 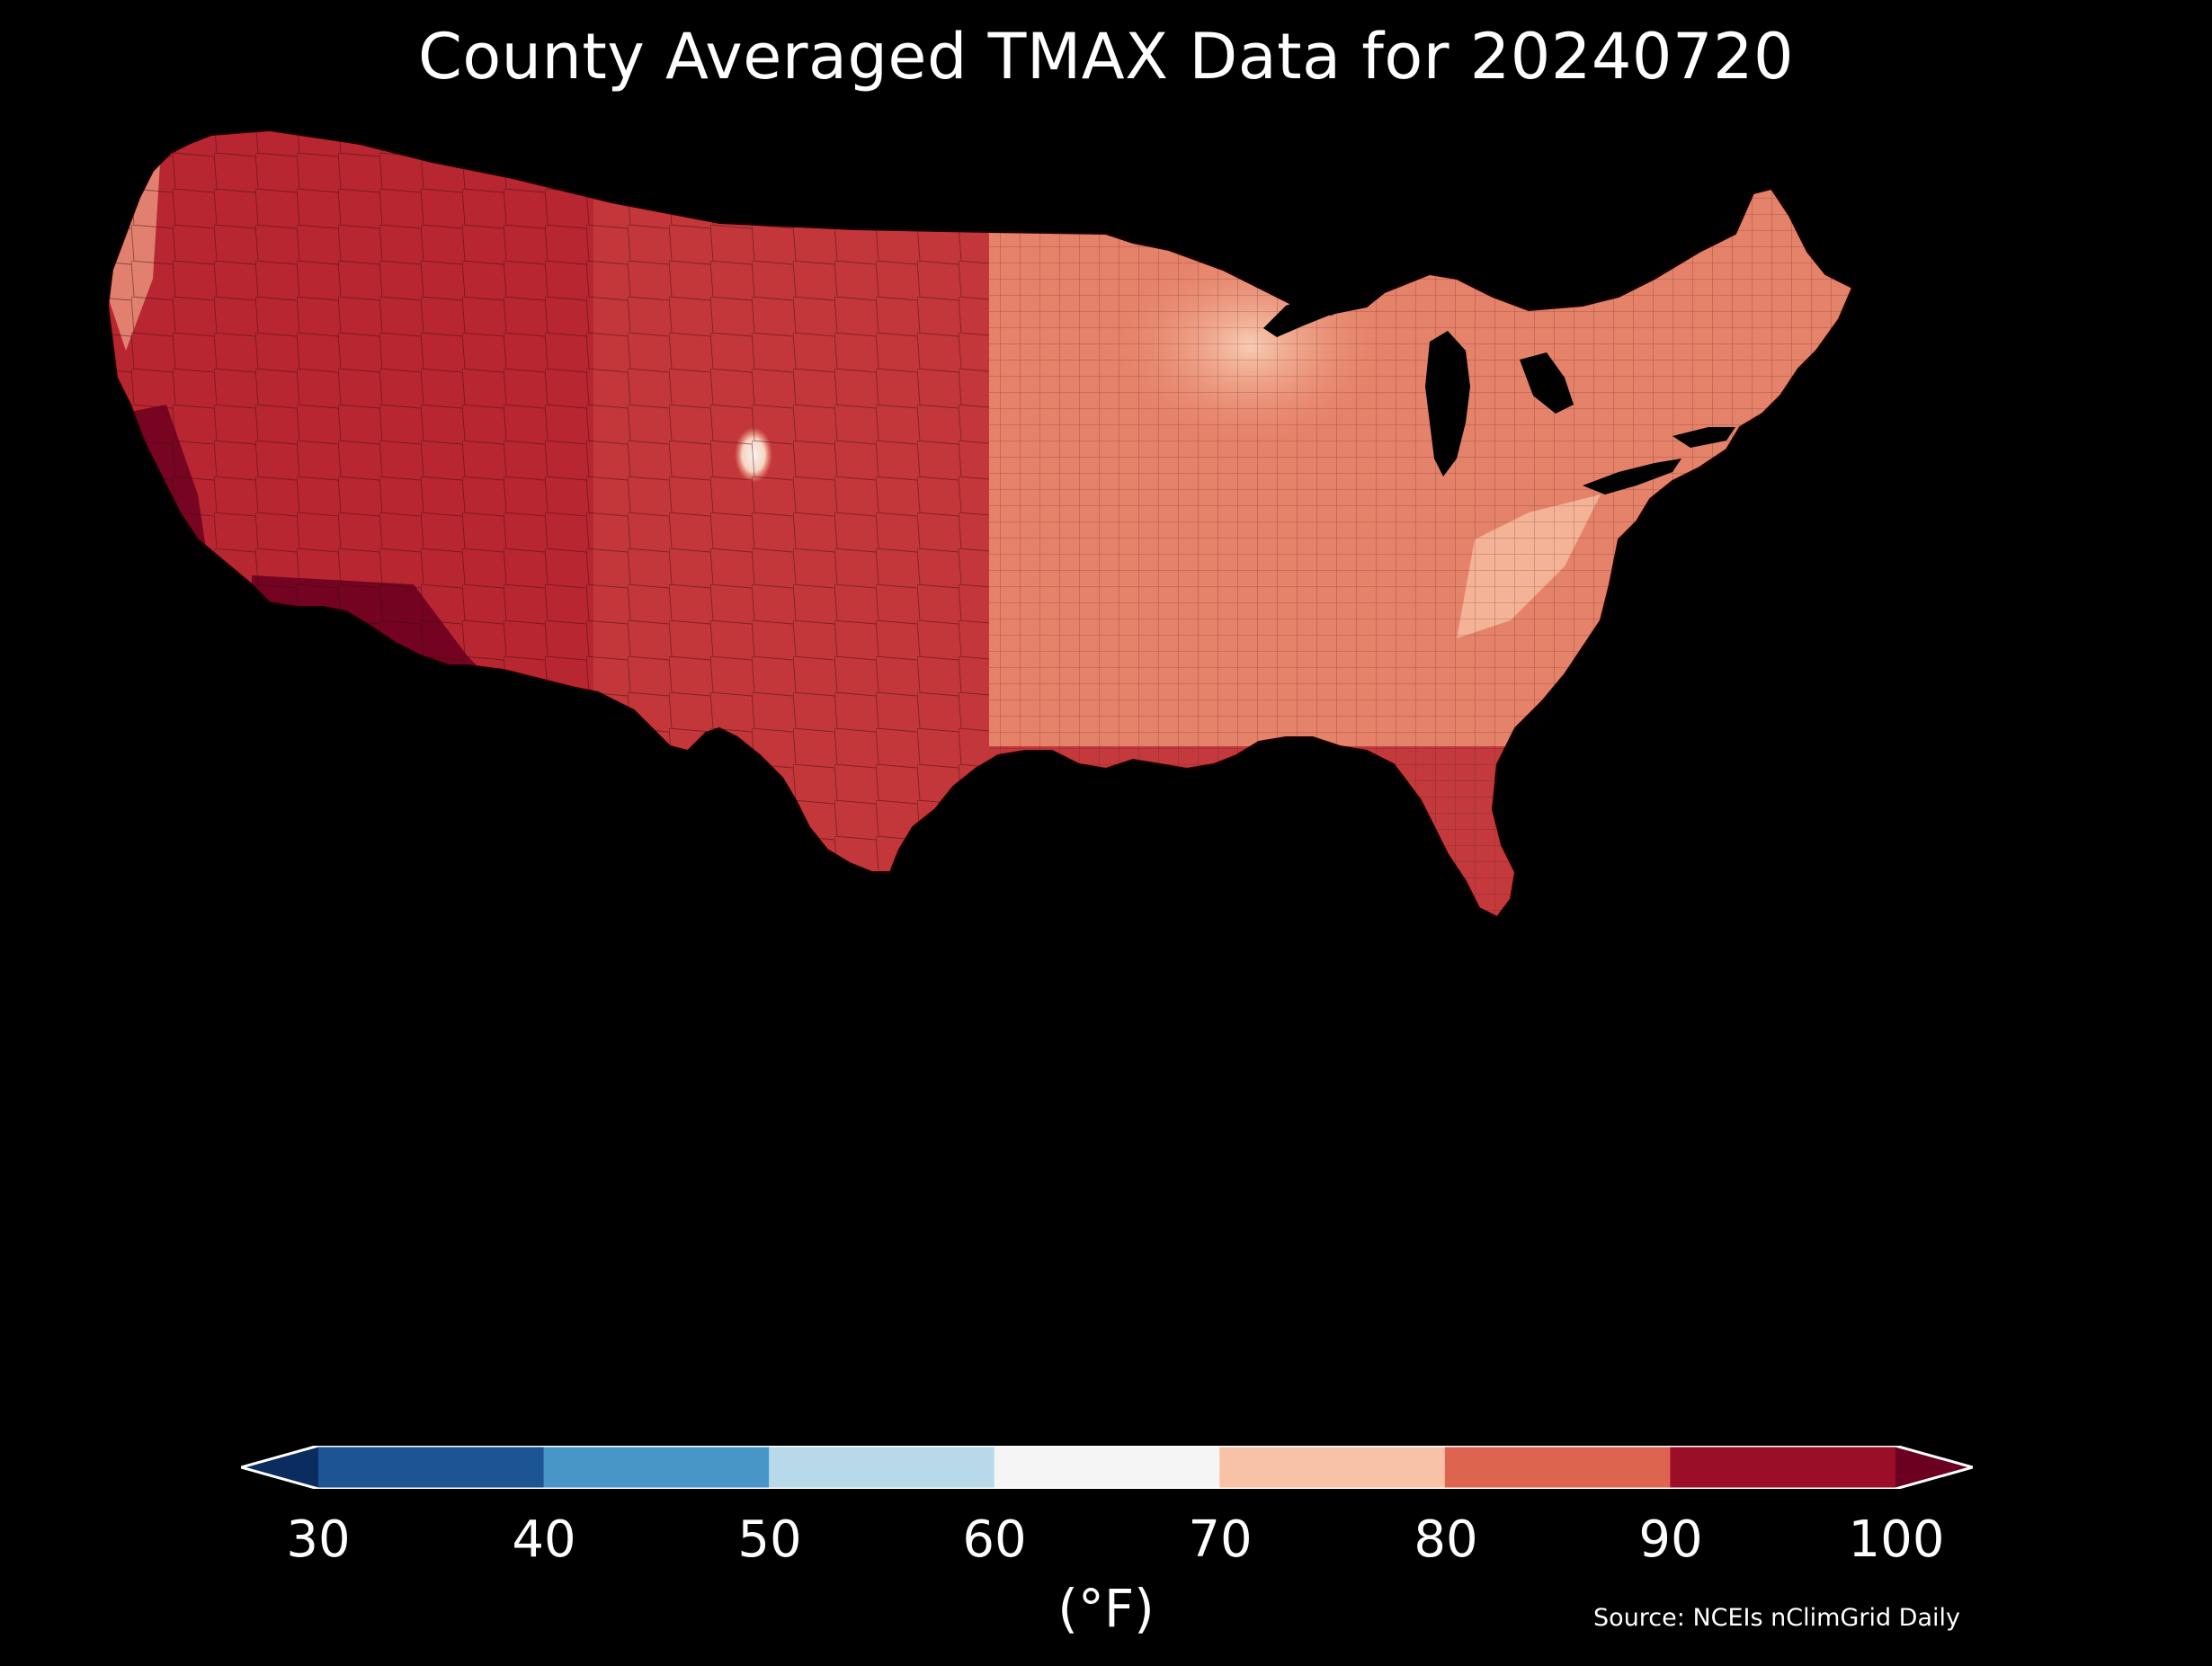 I want to click on colorbar-under-arrow, so click(x=279, y=1468).